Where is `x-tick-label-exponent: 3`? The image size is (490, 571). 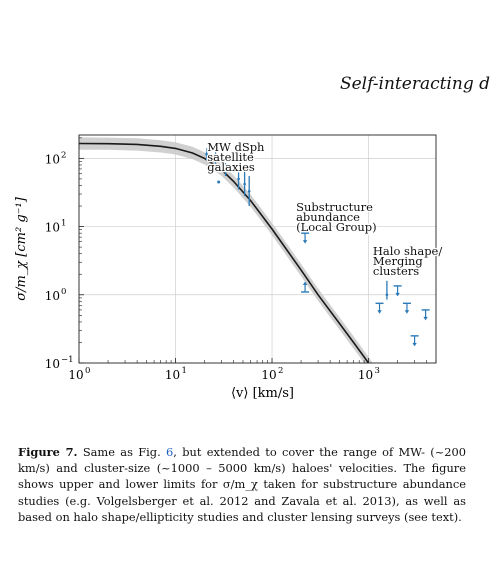 x-tick-label-exponent: 3 is located at coordinates (377, 371).